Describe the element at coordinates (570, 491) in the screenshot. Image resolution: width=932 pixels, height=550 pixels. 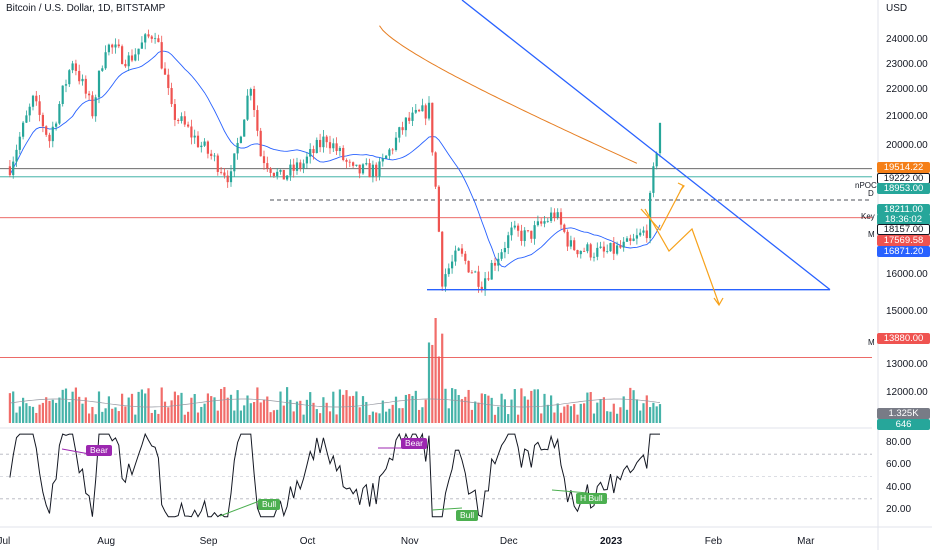
I see `hidden-bull-divergence-line` at that location.